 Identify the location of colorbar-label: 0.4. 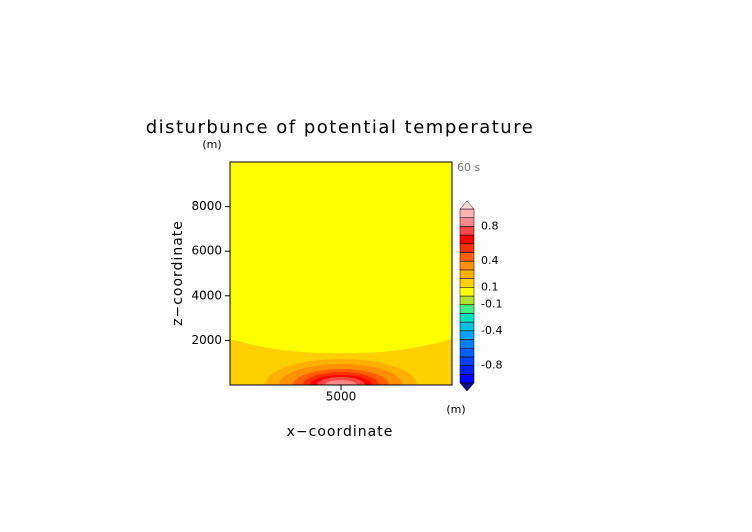
(490, 260).